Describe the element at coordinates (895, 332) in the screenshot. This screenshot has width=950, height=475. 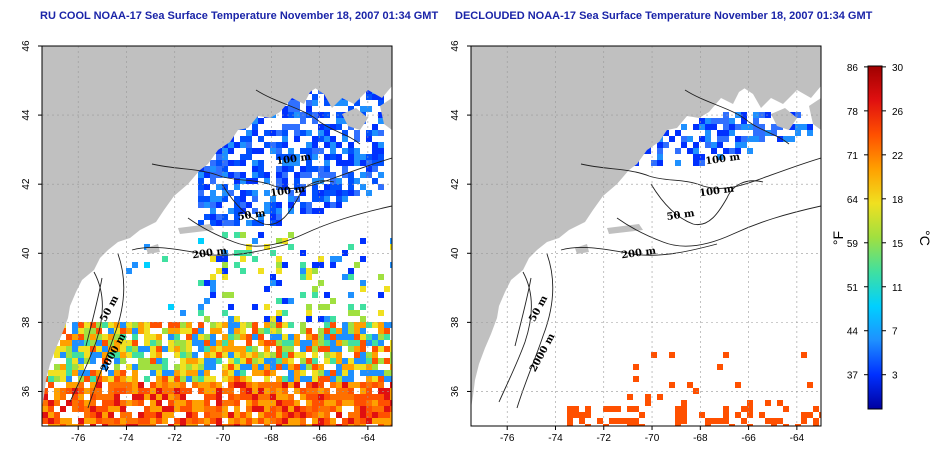
I see `colorbar-celsius-tick: 7` at that location.